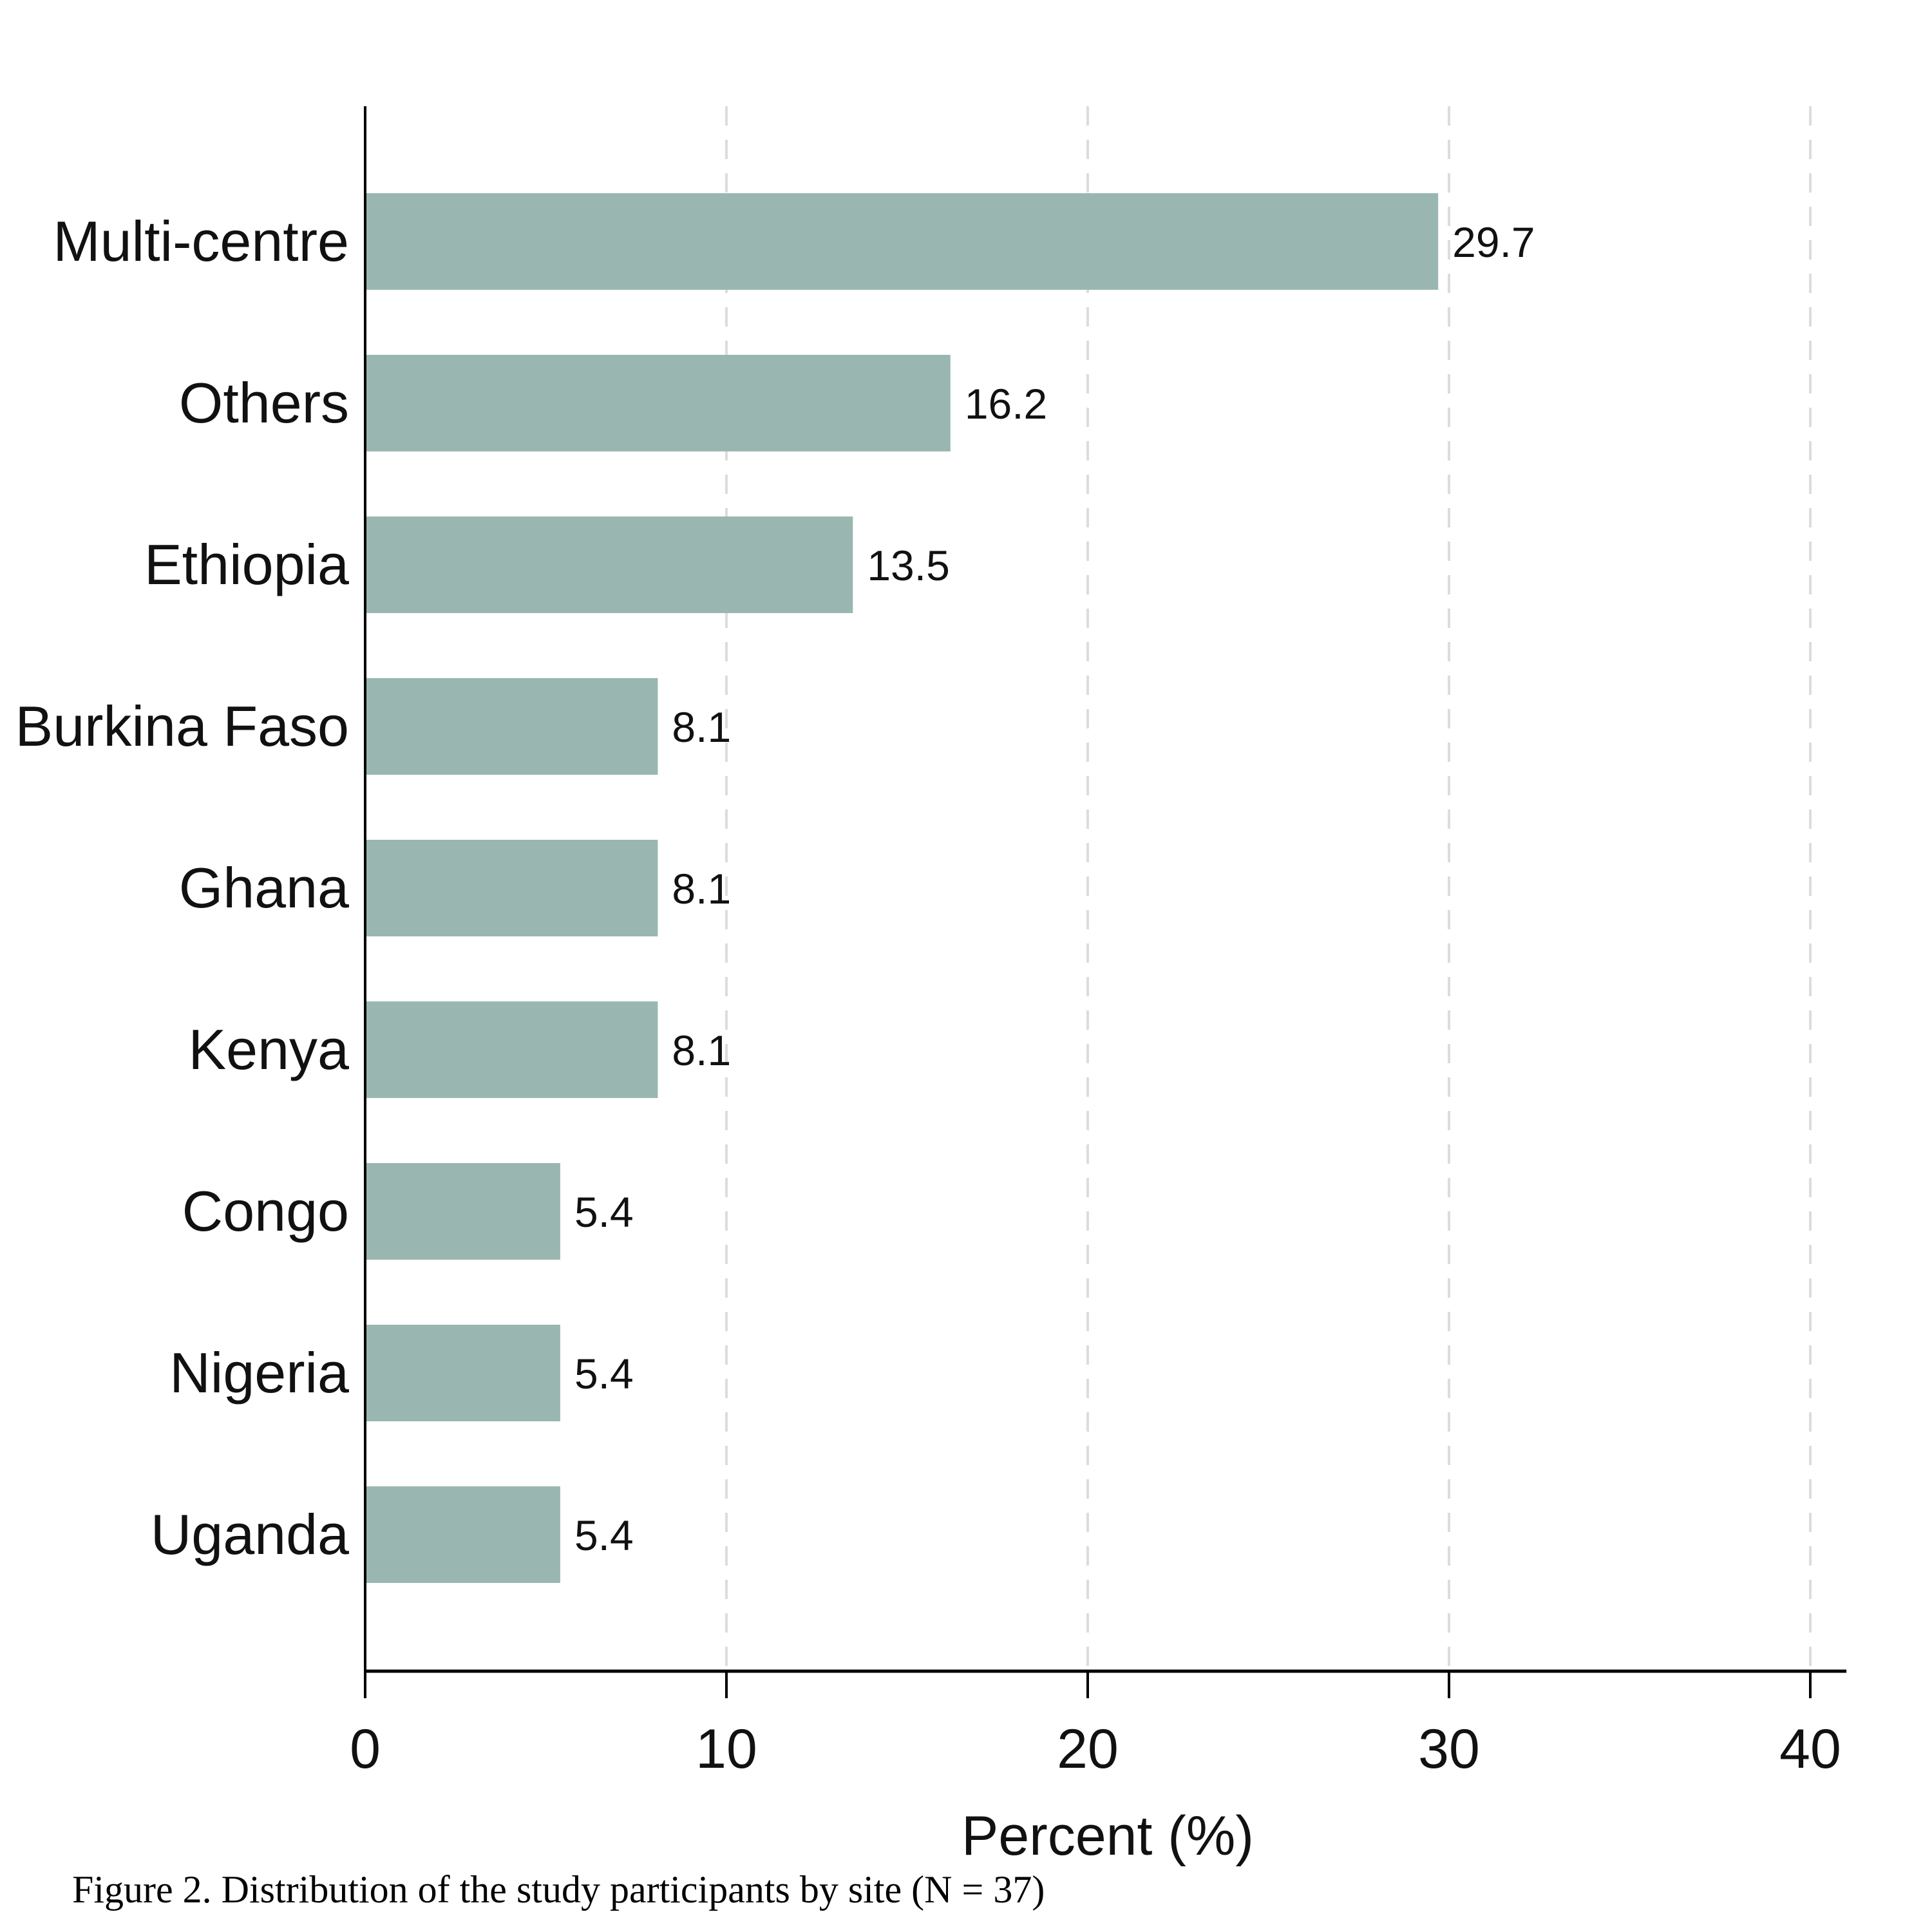 The width and height of the screenshot is (1932, 1932). I want to click on category-label: Multi-centre, so click(201, 241).